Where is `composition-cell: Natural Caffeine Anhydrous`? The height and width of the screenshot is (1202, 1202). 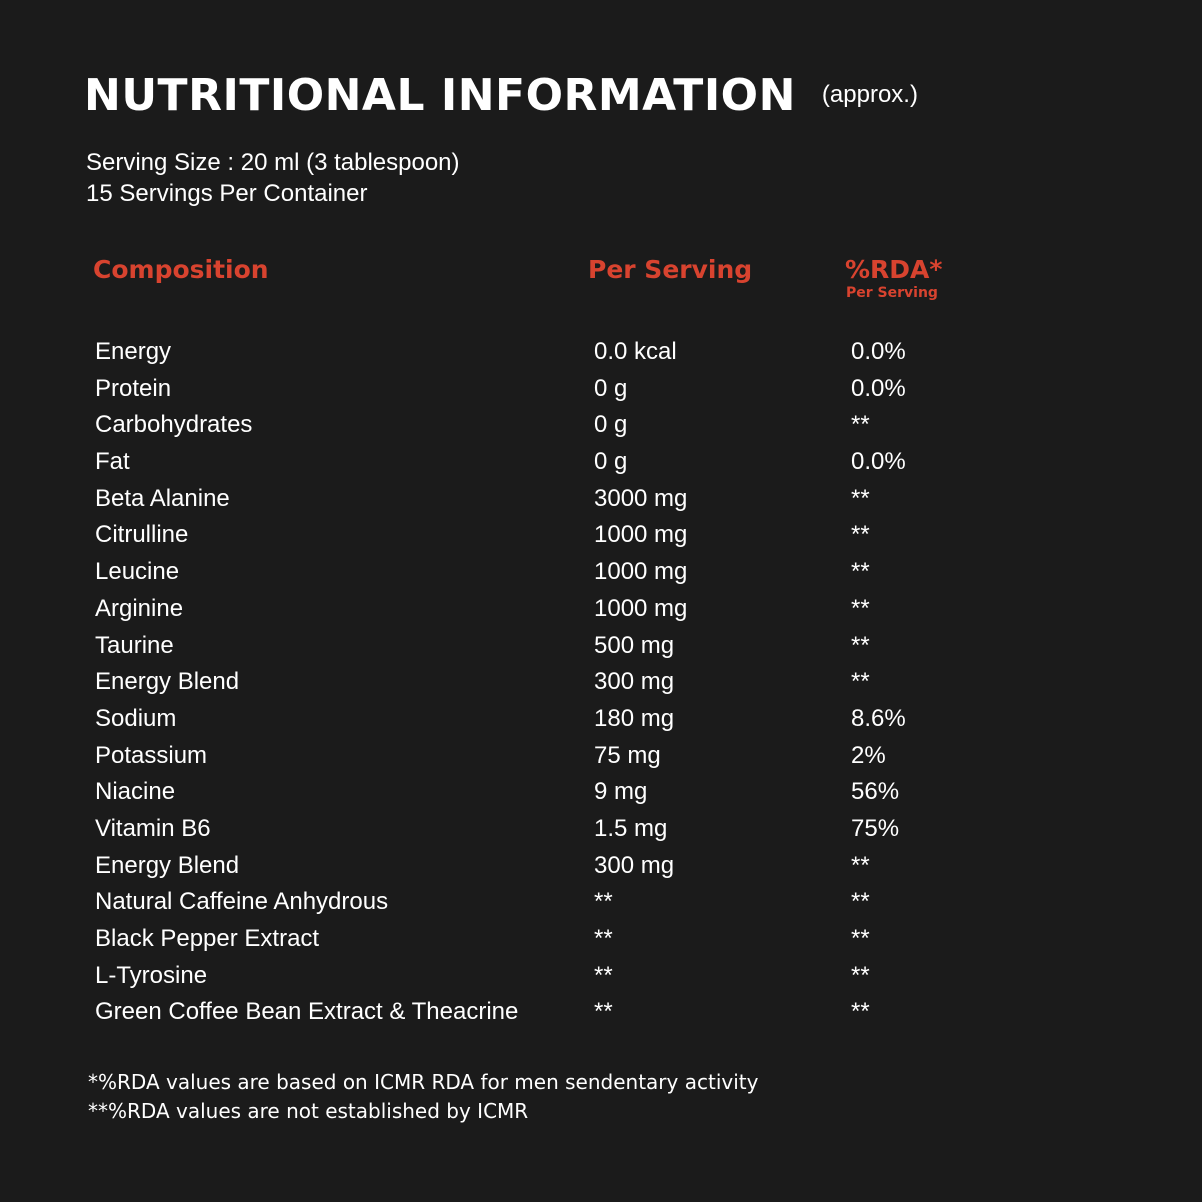
composition-cell: Natural Caffeine Anhydrous is located at coordinates (242, 902).